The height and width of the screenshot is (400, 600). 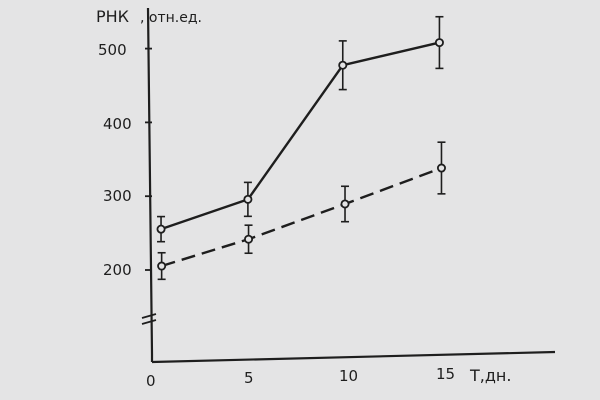 What do you see at coordinates (348, 376) in the screenshot?
I see `x-tick-label: 10` at bounding box center [348, 376].